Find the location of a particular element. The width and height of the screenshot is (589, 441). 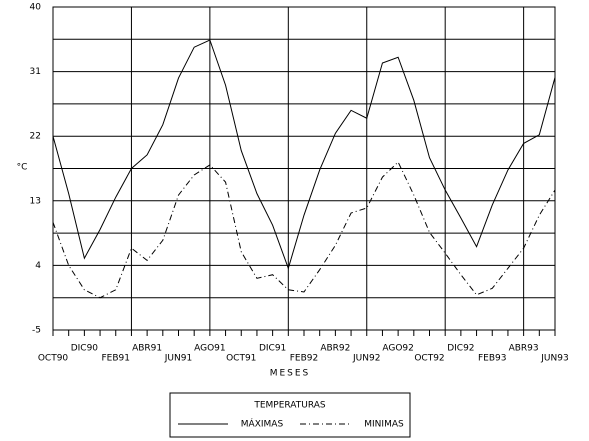

y-tick-label: -5 is located at coordinates (36, 331).